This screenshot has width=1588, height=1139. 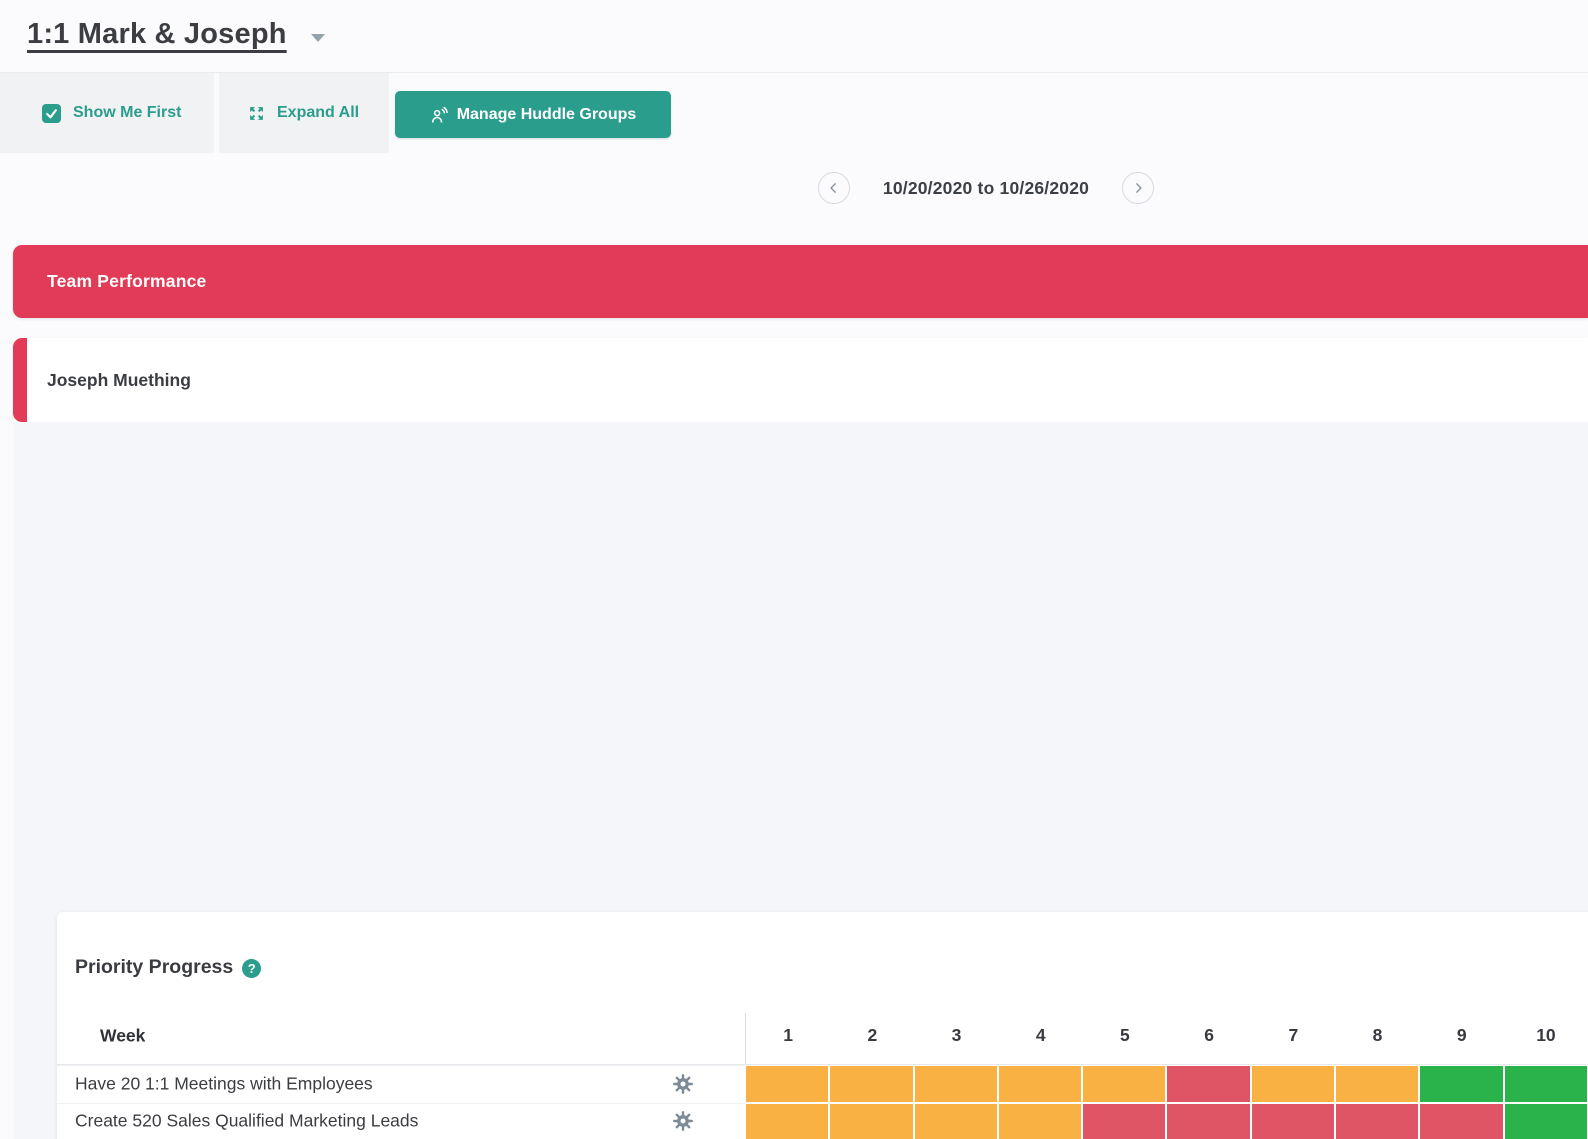 I want to click on priority-label: Have 20 1:1 Meetings with Employees, so click(x=224, y=1083).